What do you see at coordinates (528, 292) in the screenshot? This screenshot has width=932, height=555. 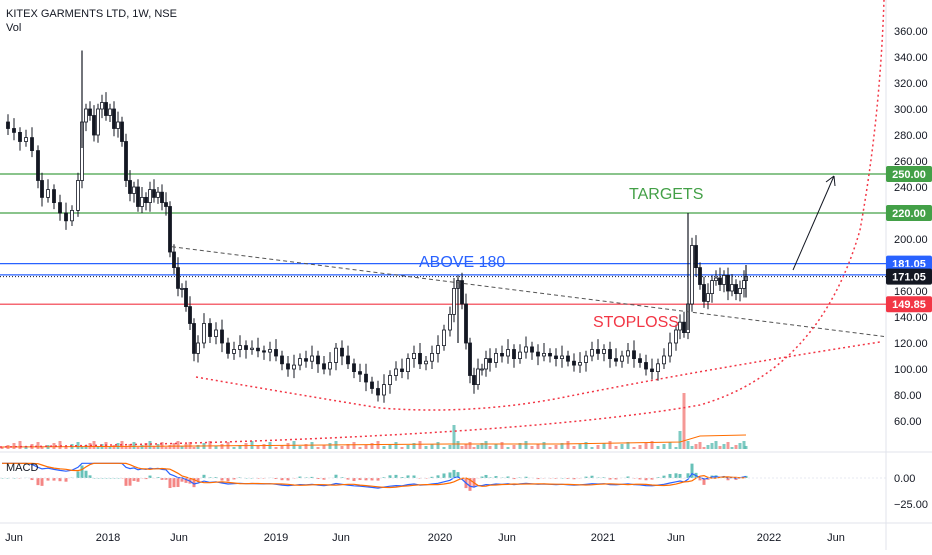 I see `descending-trendline` at bounding box center [528, 292].